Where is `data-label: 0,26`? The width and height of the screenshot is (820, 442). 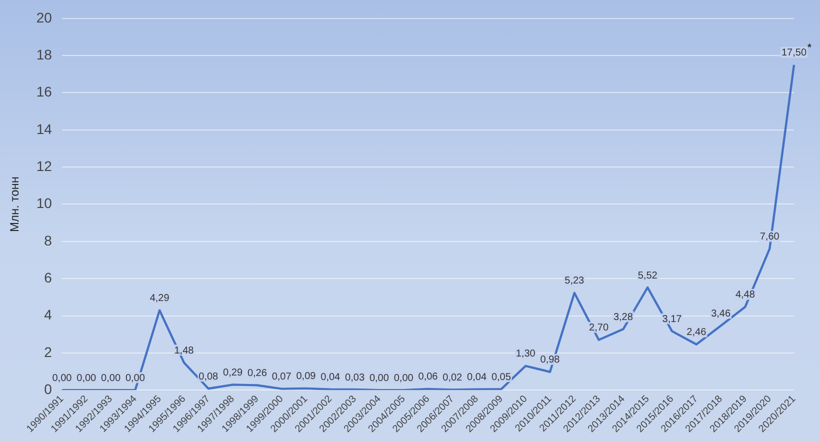
data-label: 0,26 is located at coordinates (257, 374).